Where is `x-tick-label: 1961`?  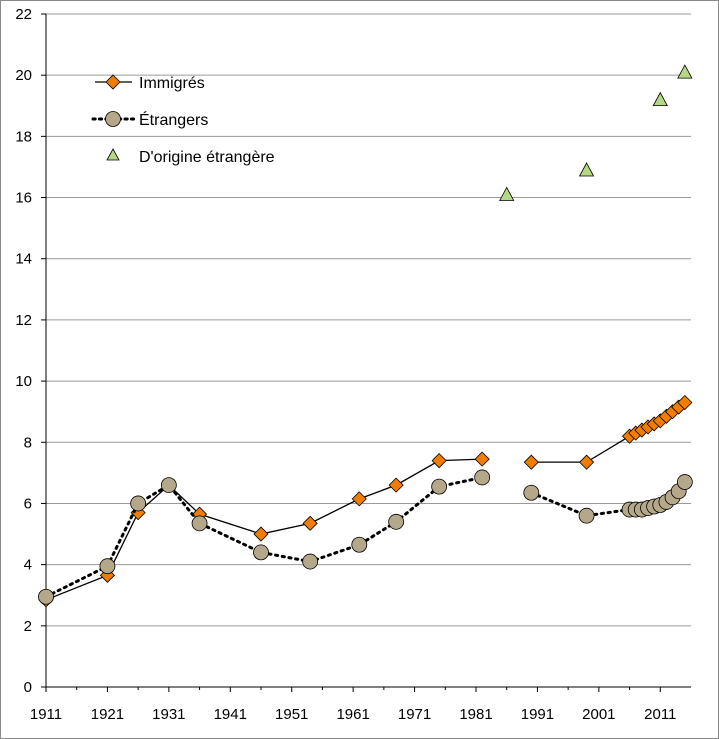 x-tick-label: 1961 is located at coordinates (352, 714).